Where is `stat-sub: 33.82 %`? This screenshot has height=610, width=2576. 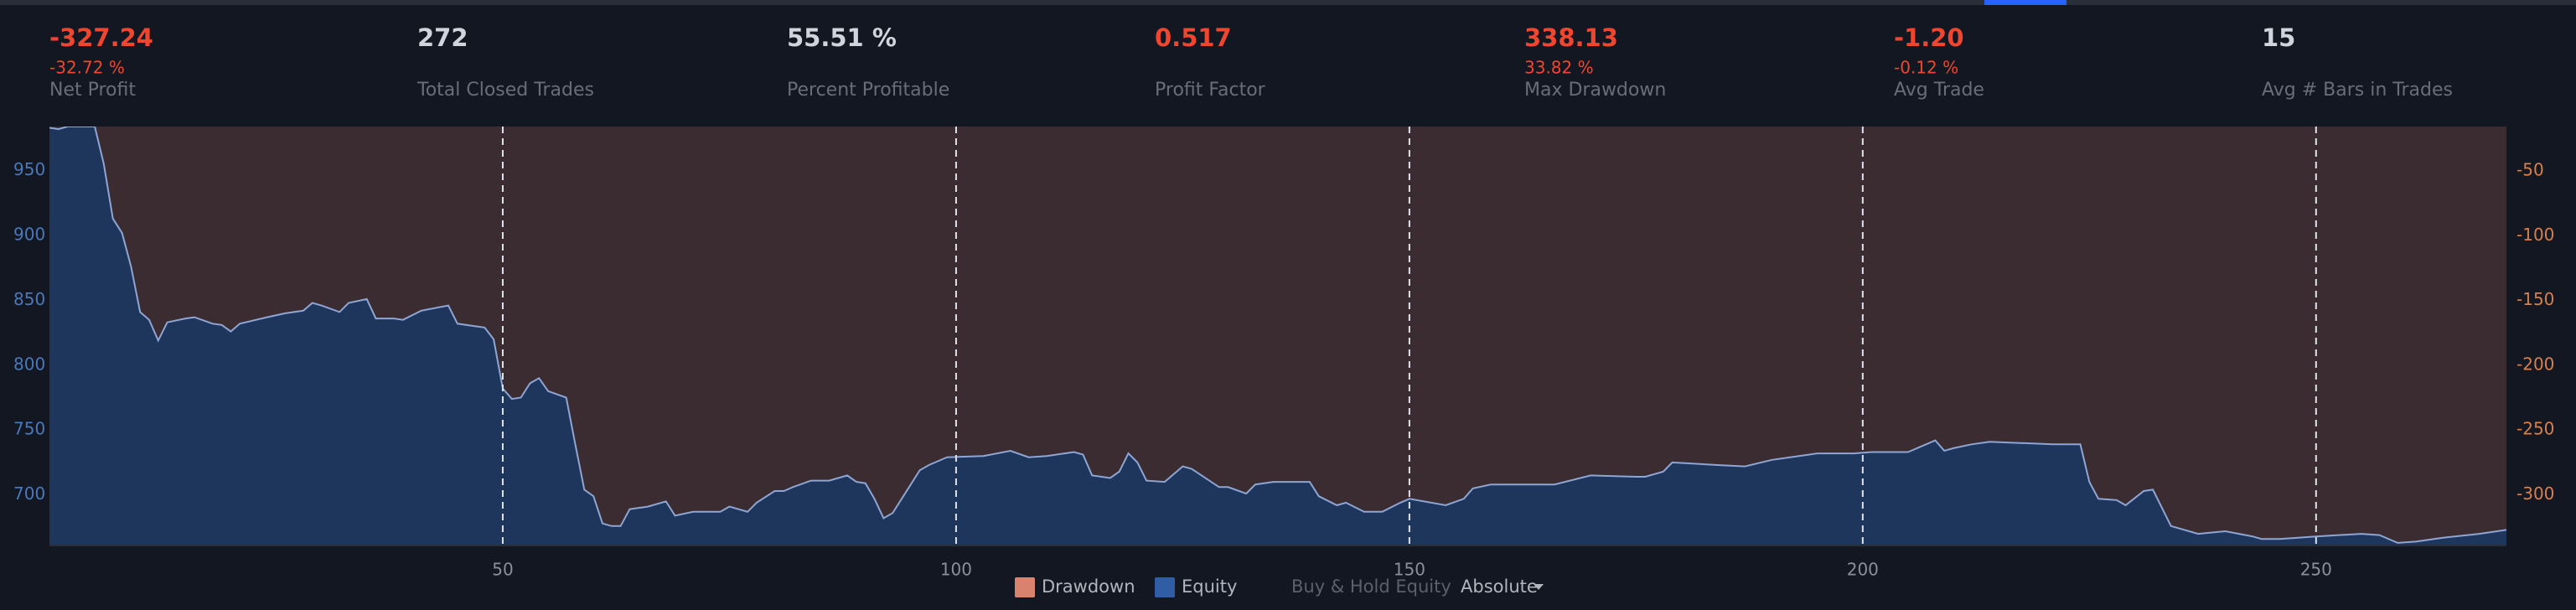
stat-sub: 33.82 % is located at coordinates (1559, 68).